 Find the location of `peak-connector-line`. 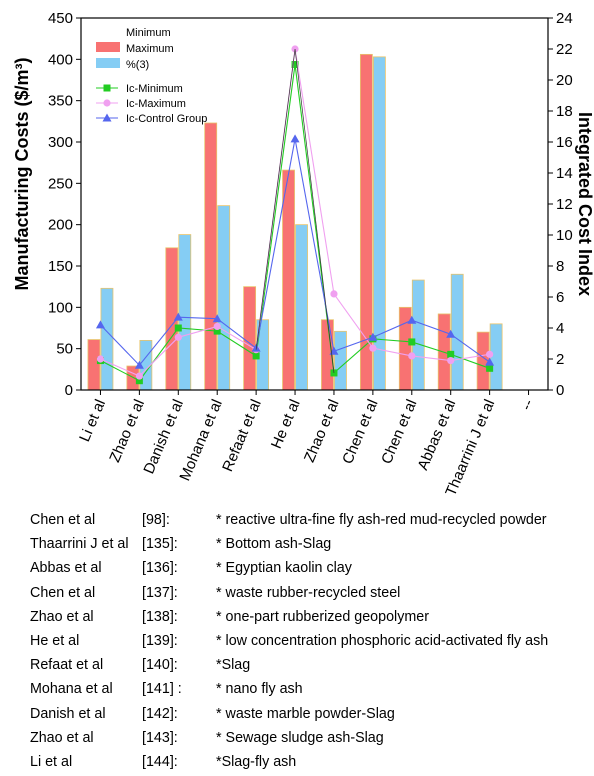

peak-connector-line is located at coordinates (295, 210).